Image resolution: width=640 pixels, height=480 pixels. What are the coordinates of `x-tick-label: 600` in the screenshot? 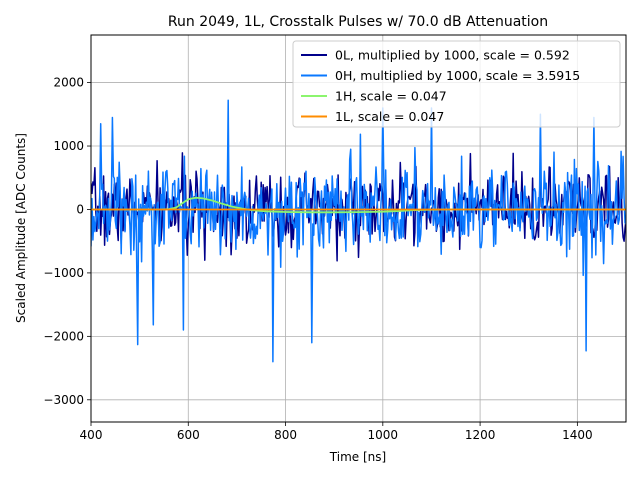 It's located at (188, 435).